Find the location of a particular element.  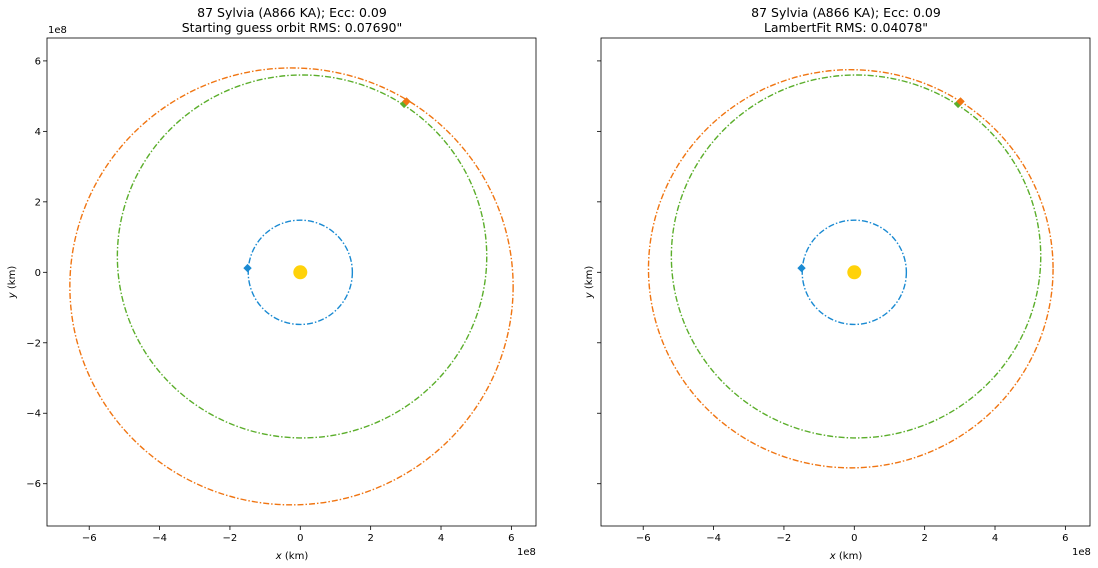

y-tick-label: 0 is located at coordinates (38, 273).